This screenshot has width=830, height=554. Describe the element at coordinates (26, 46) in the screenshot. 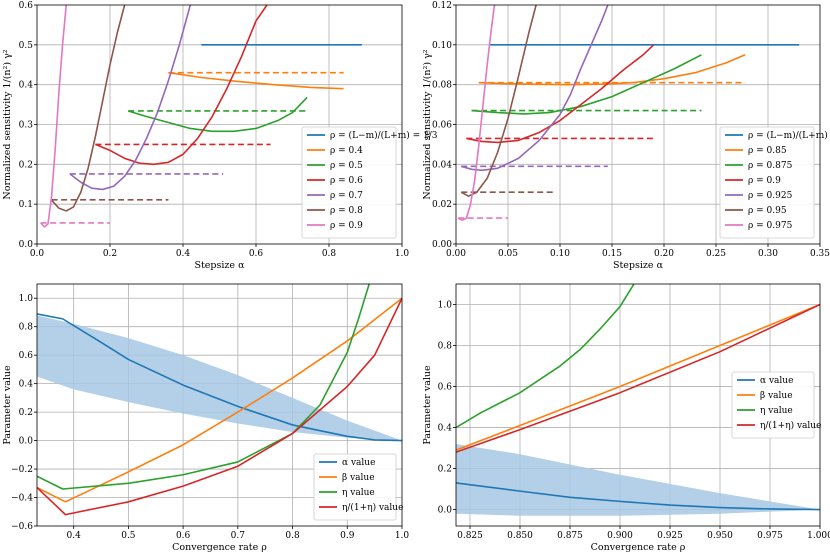

I see `y-tick-label: 0.5` at that location.